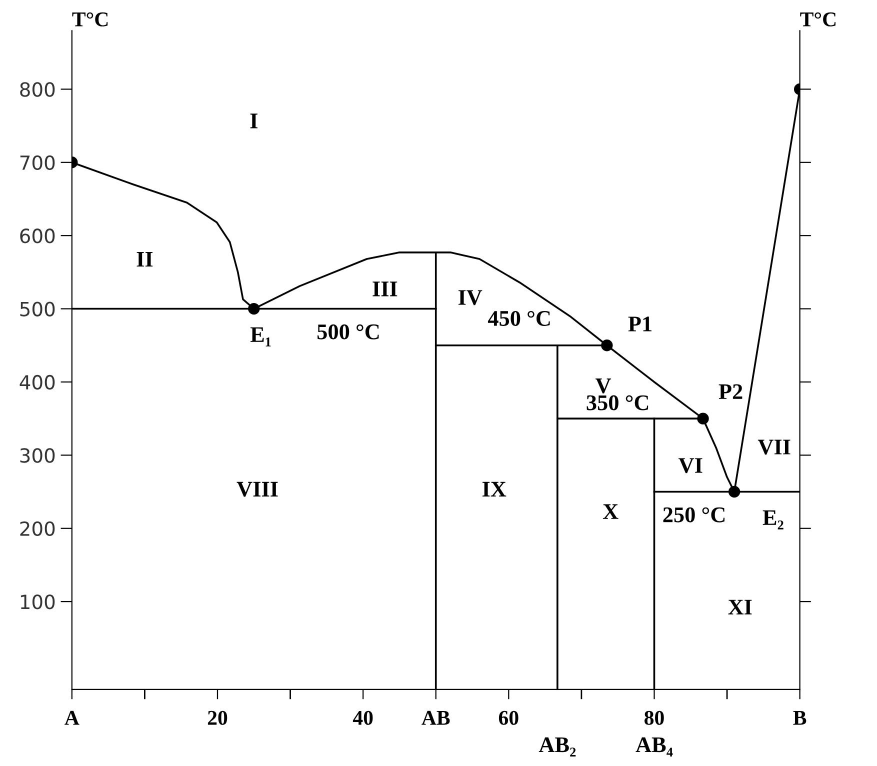 This screenshot has height=766, width=877. I want to click on annotation: II, so click(144, 259).